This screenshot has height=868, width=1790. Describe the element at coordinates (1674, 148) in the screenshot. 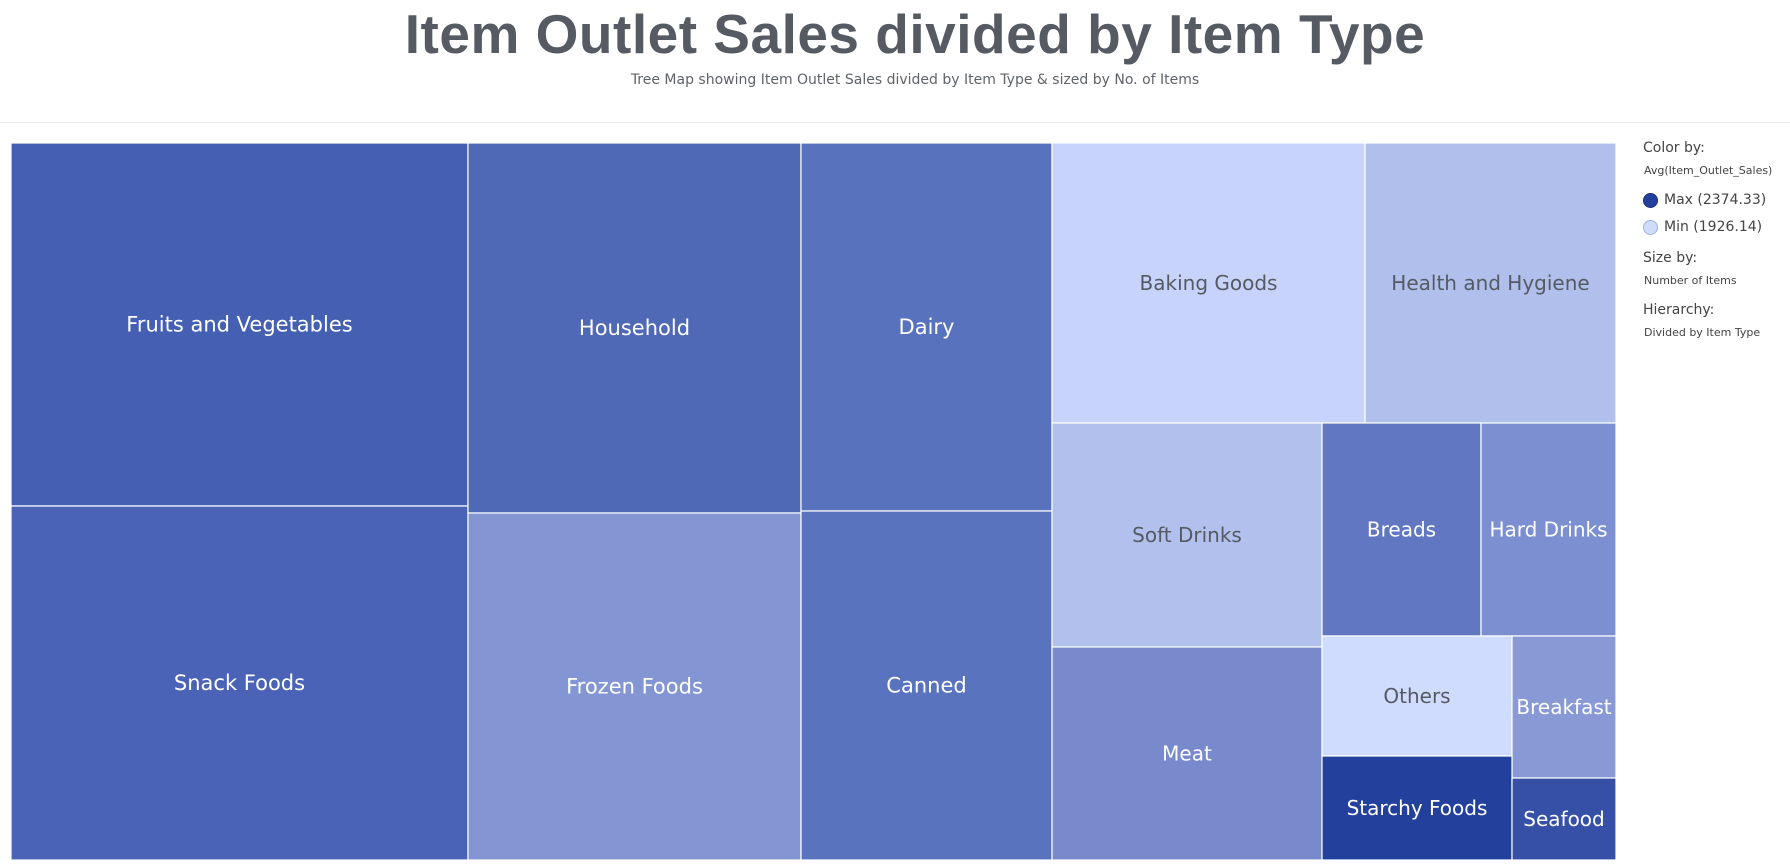

I see `legend-color-by-label: Color by:` at that location.